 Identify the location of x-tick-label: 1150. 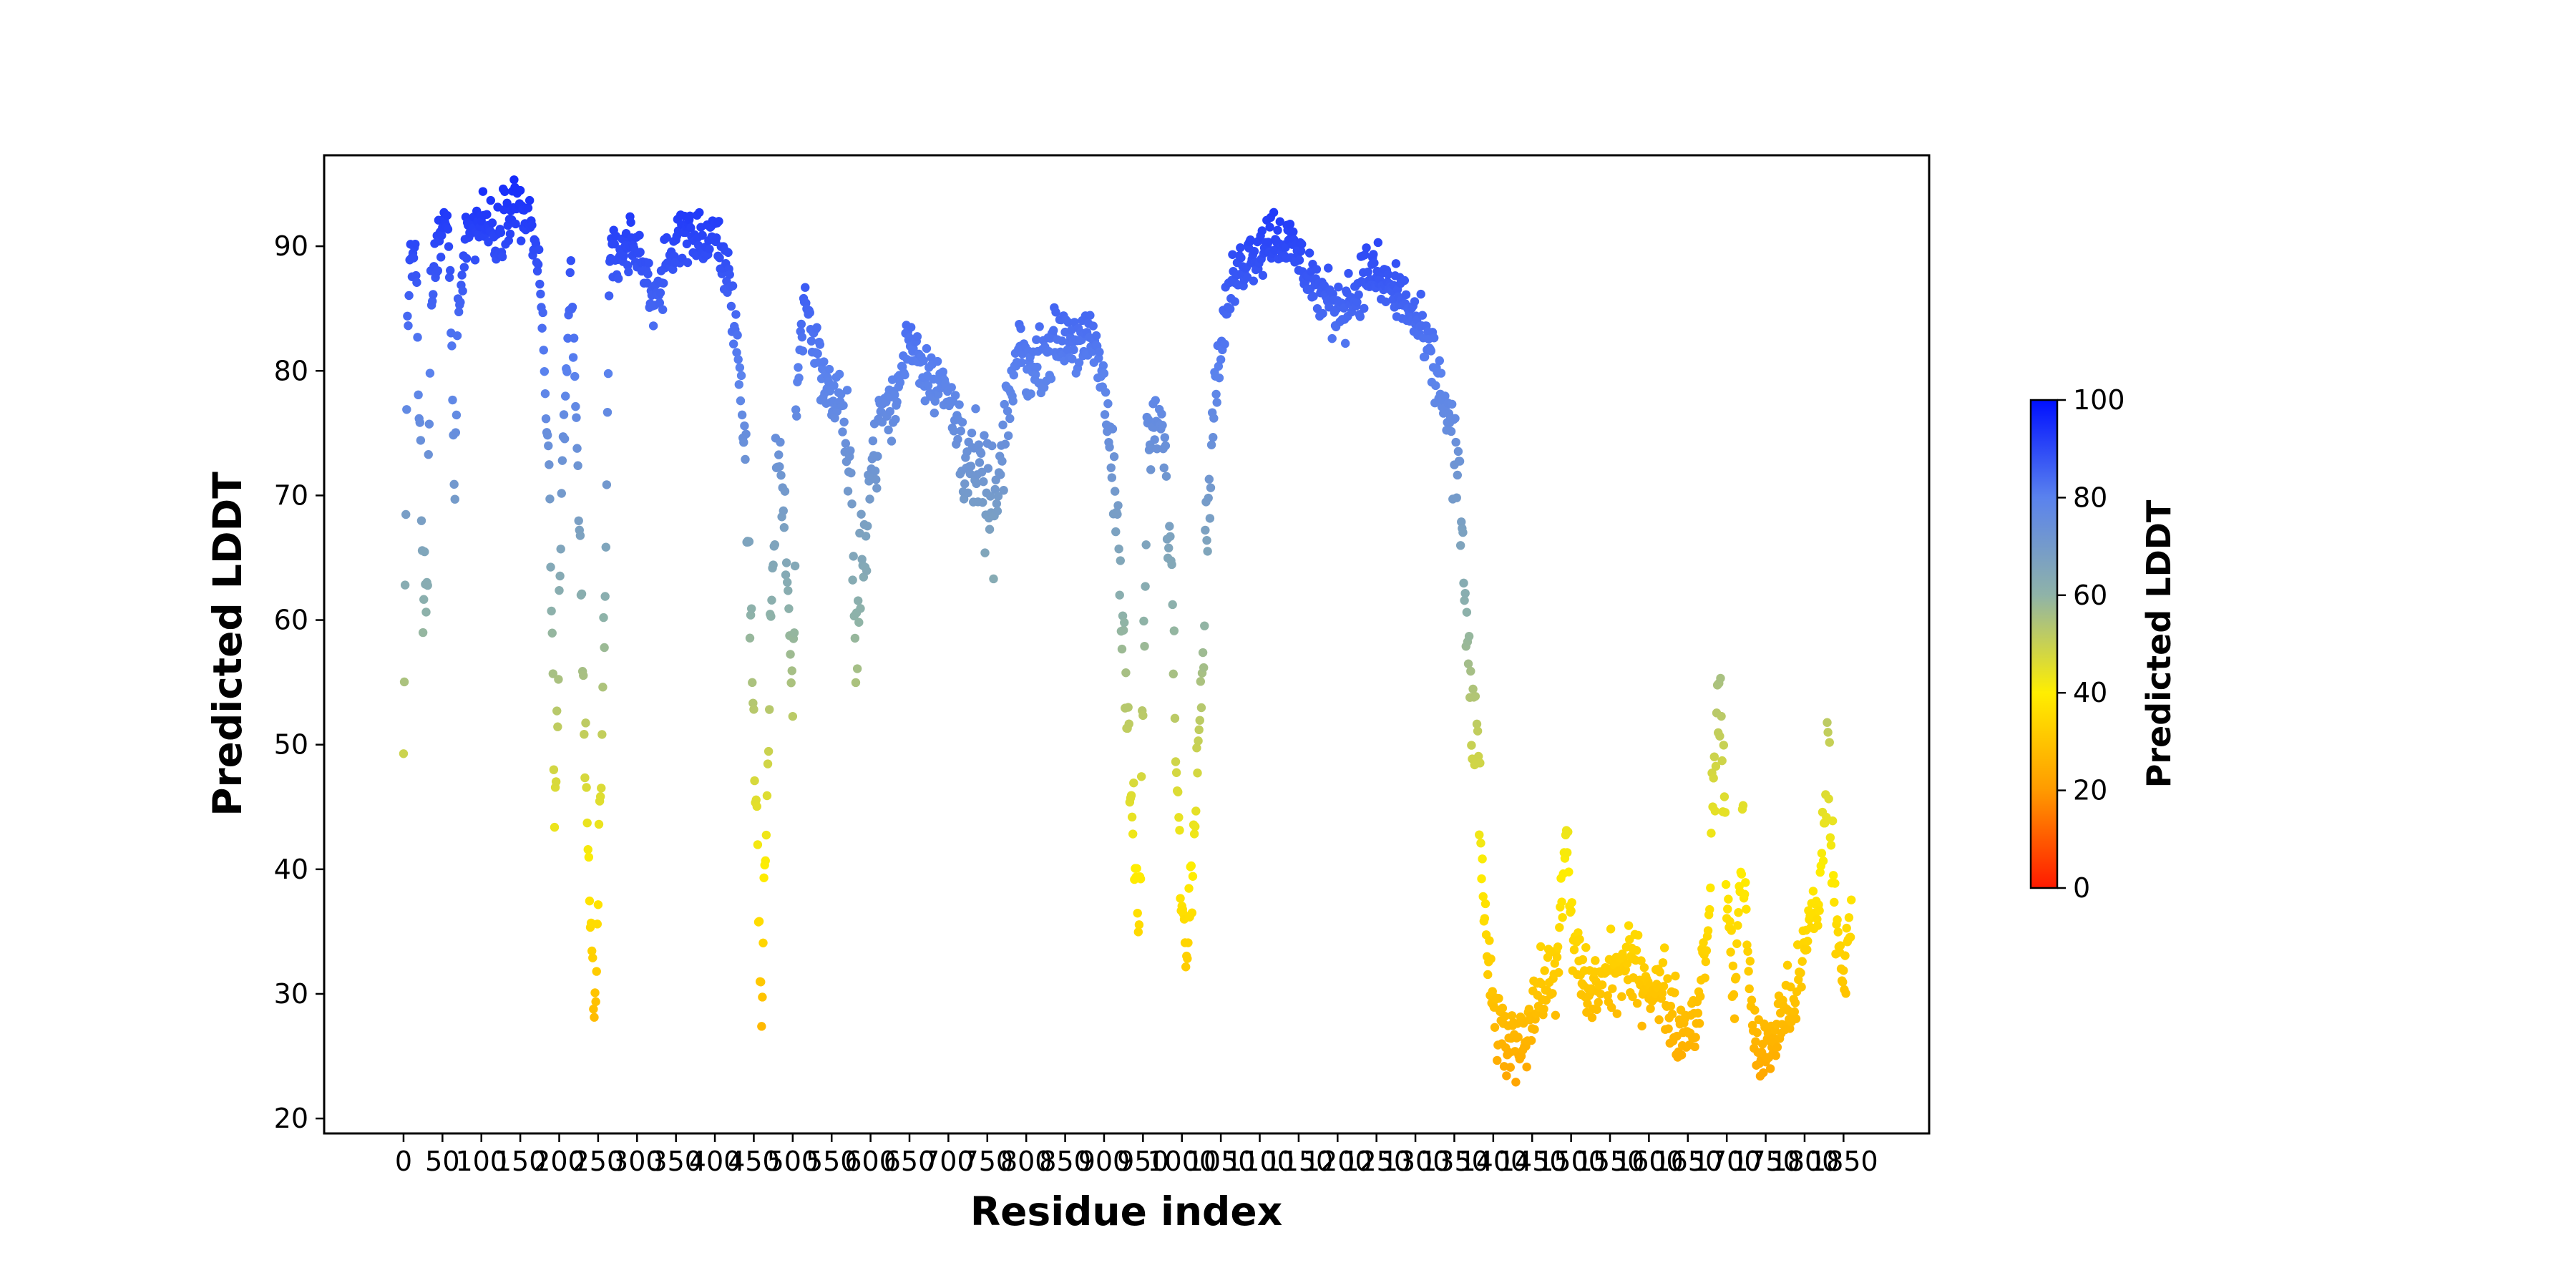
(1299, 1161).